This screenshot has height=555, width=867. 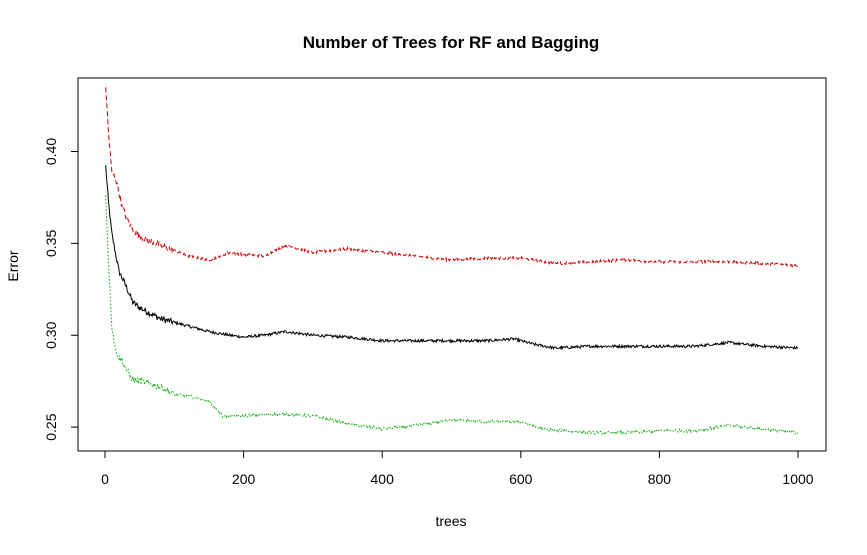 What do you see at coordinates (61, 289) in the screenshot?
I see `y-axis: 0.25 0.30 0.35 0.40` at bounding box center [61, 289].